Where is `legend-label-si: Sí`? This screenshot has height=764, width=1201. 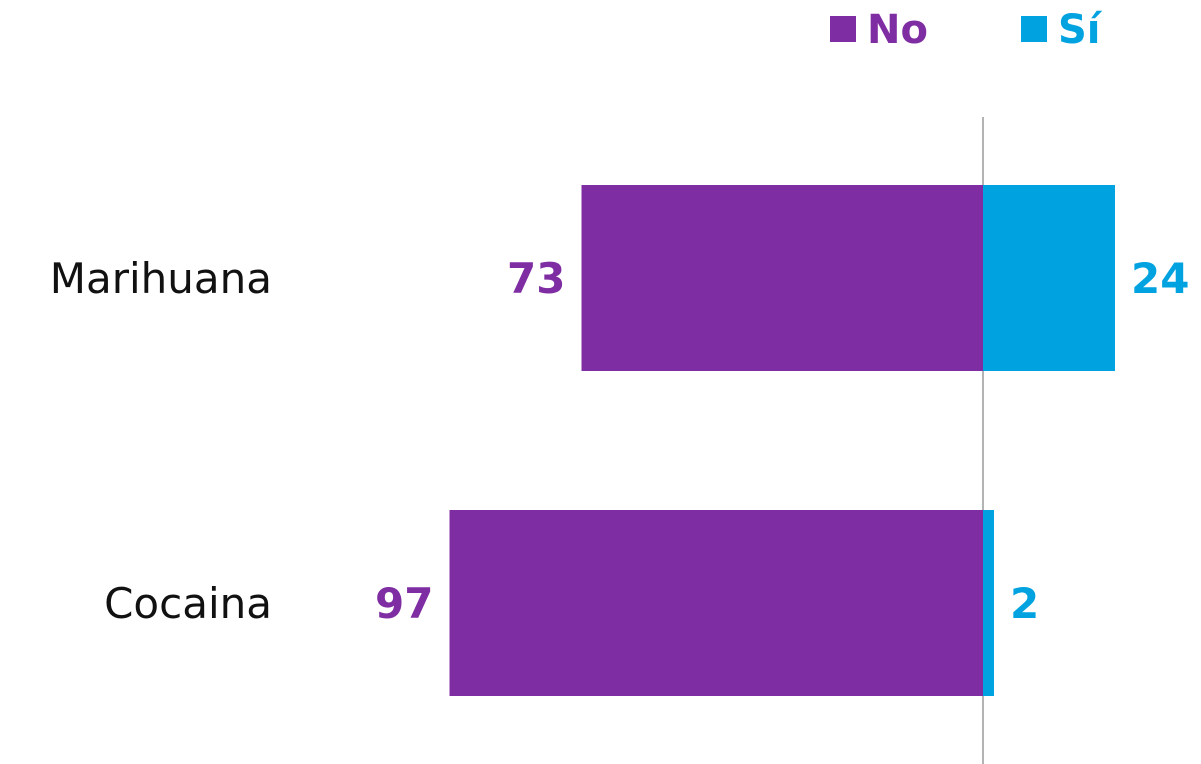
legend-label-si: Sí is located at coordinates (1080, 30).